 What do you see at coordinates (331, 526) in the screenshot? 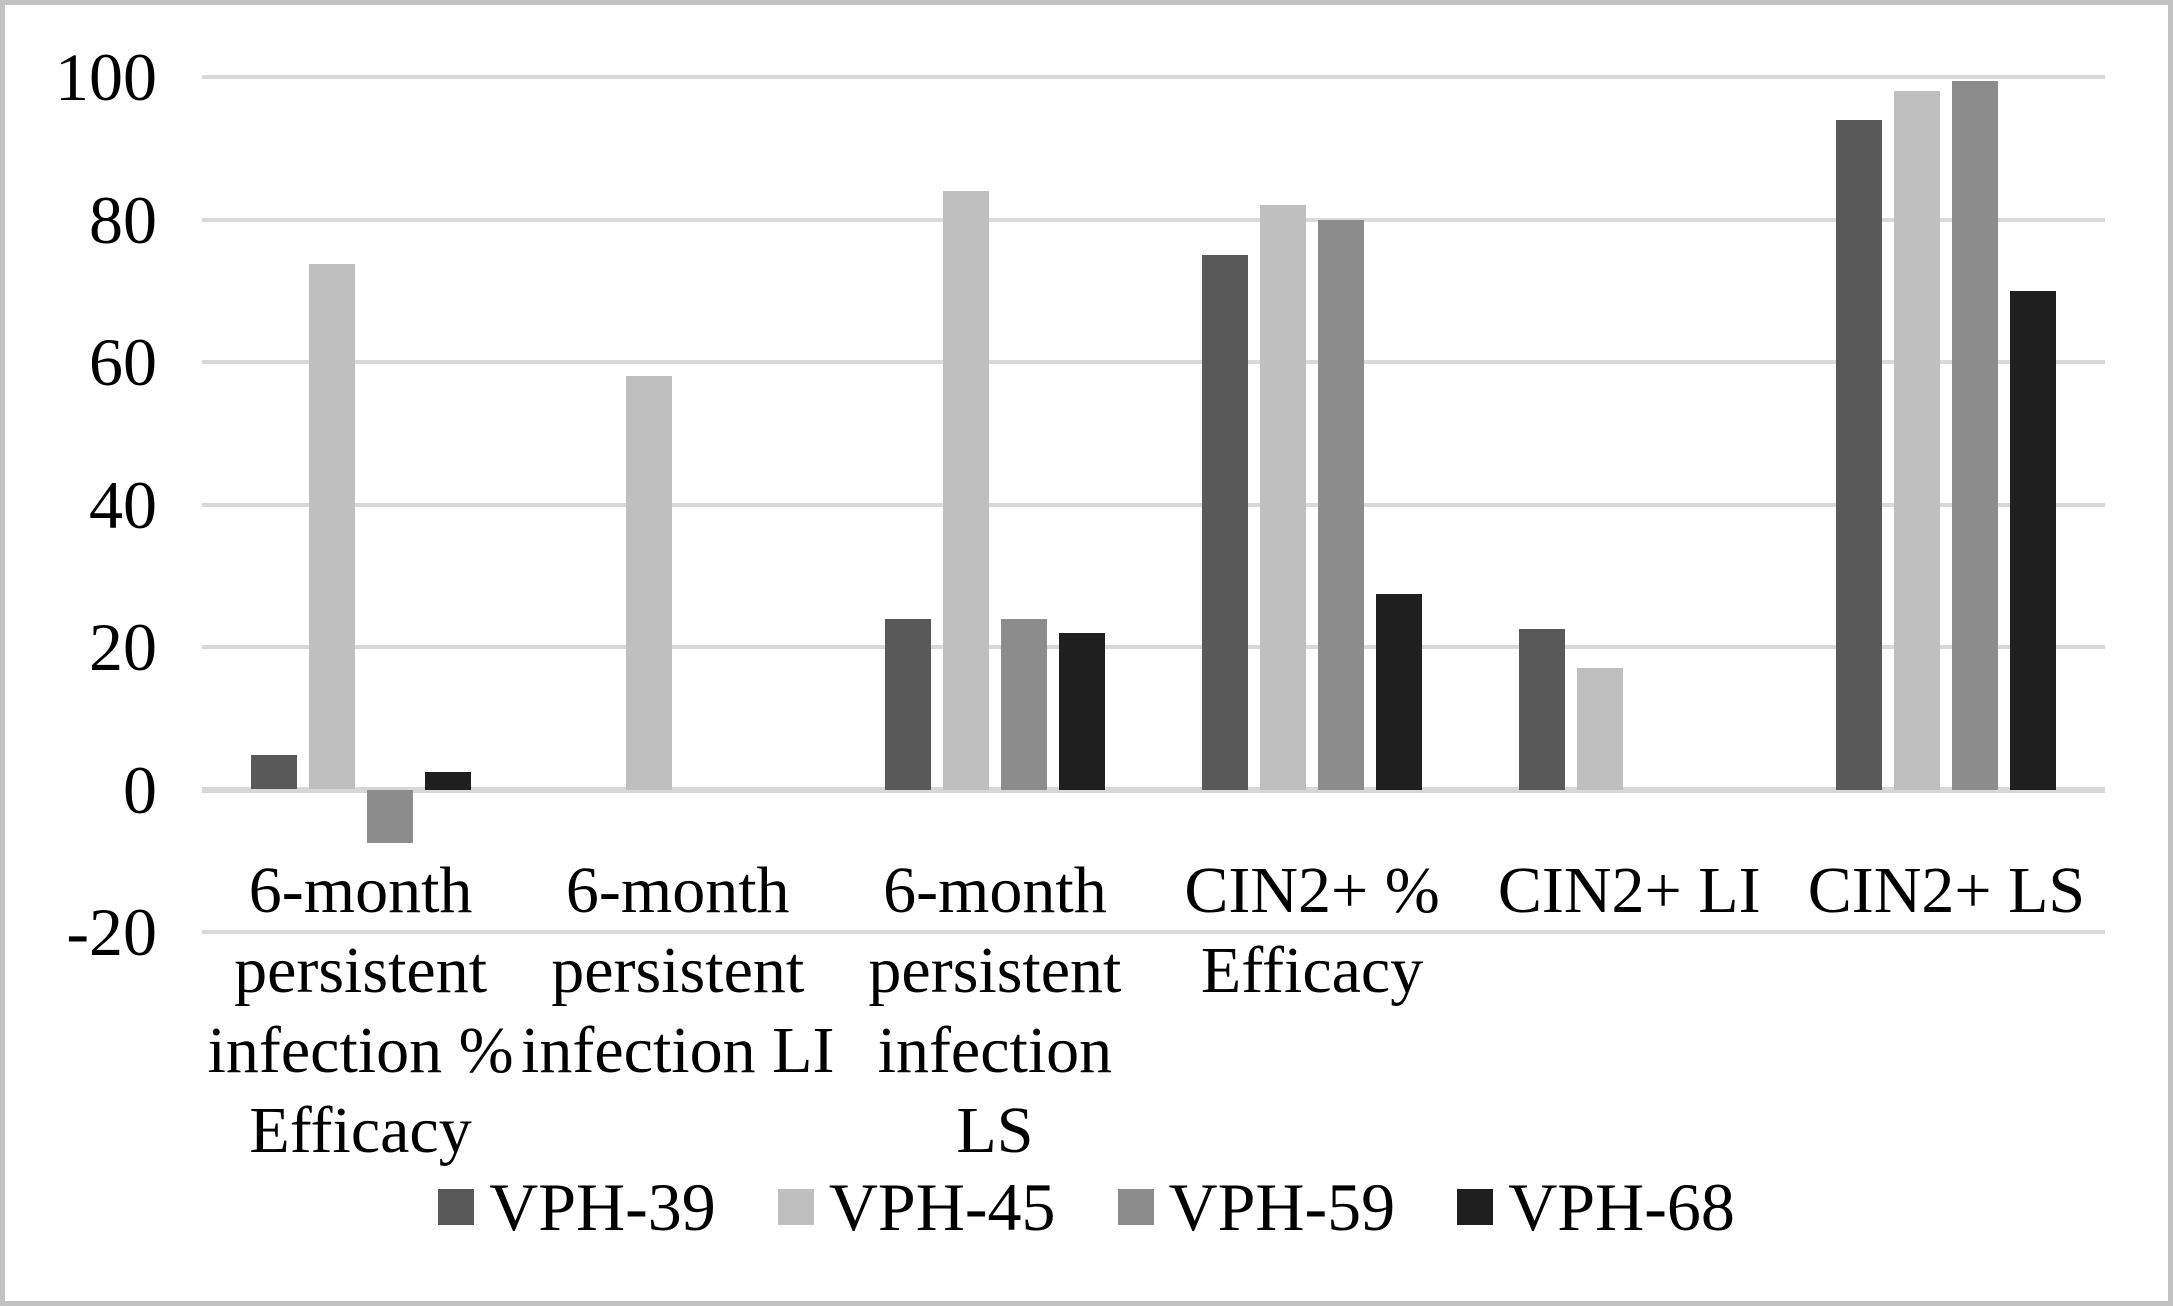
I see `bar-VPH-45-cat1` at bounding box center [331, 526].